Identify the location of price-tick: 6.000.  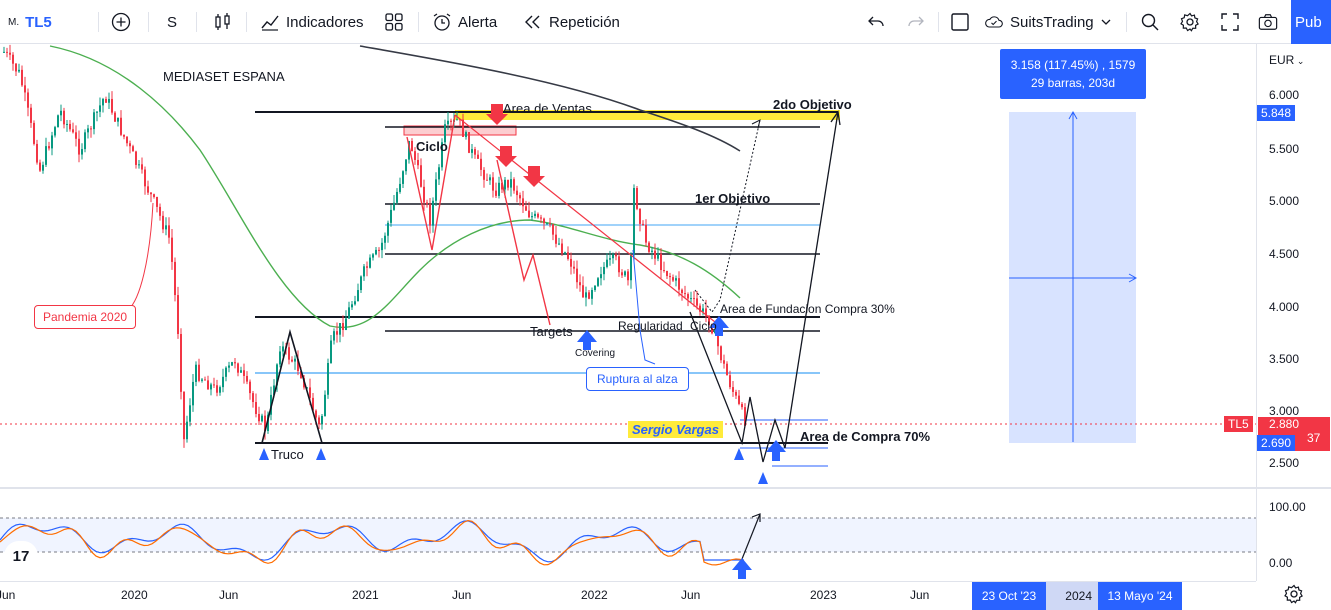
(1284, 95).